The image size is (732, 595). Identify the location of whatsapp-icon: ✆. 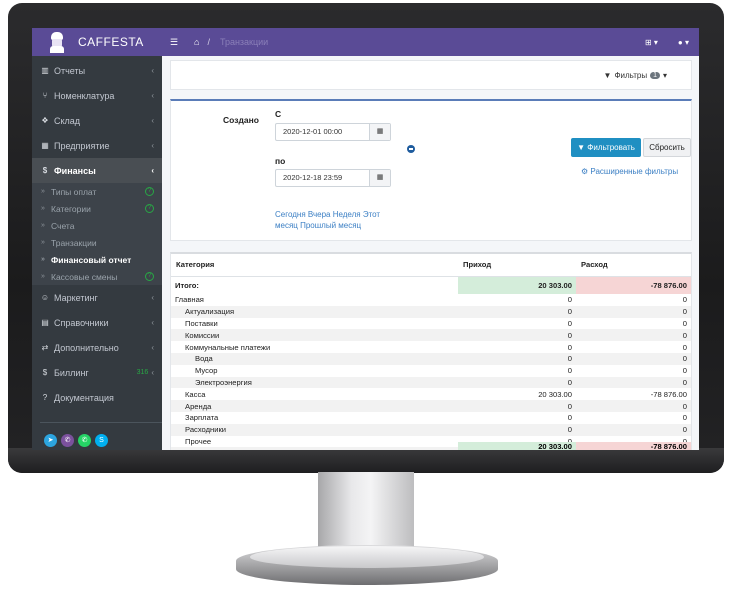
(84, 440).